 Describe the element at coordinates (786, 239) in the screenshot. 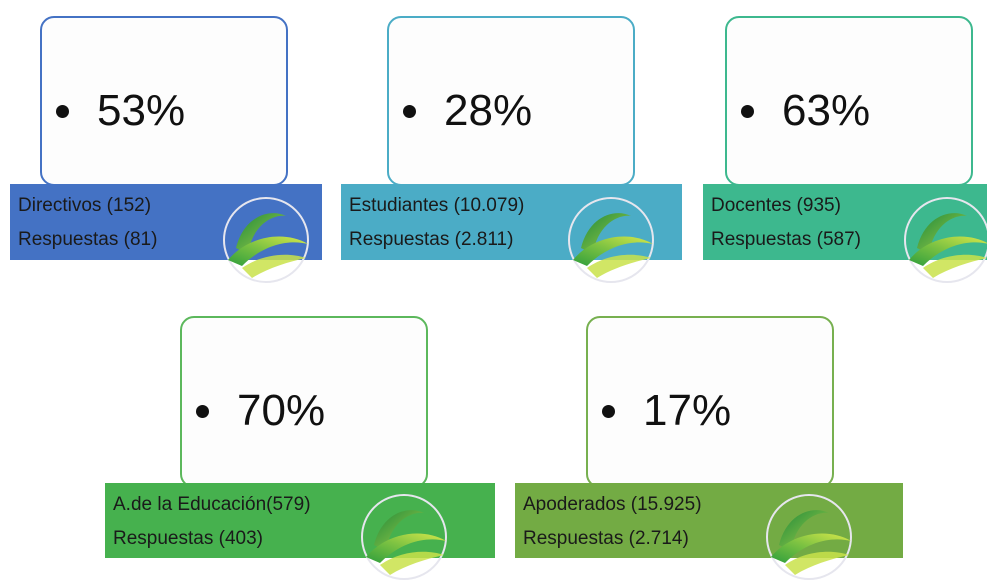

I see `group-responses: Respuestas (587)` at that location.